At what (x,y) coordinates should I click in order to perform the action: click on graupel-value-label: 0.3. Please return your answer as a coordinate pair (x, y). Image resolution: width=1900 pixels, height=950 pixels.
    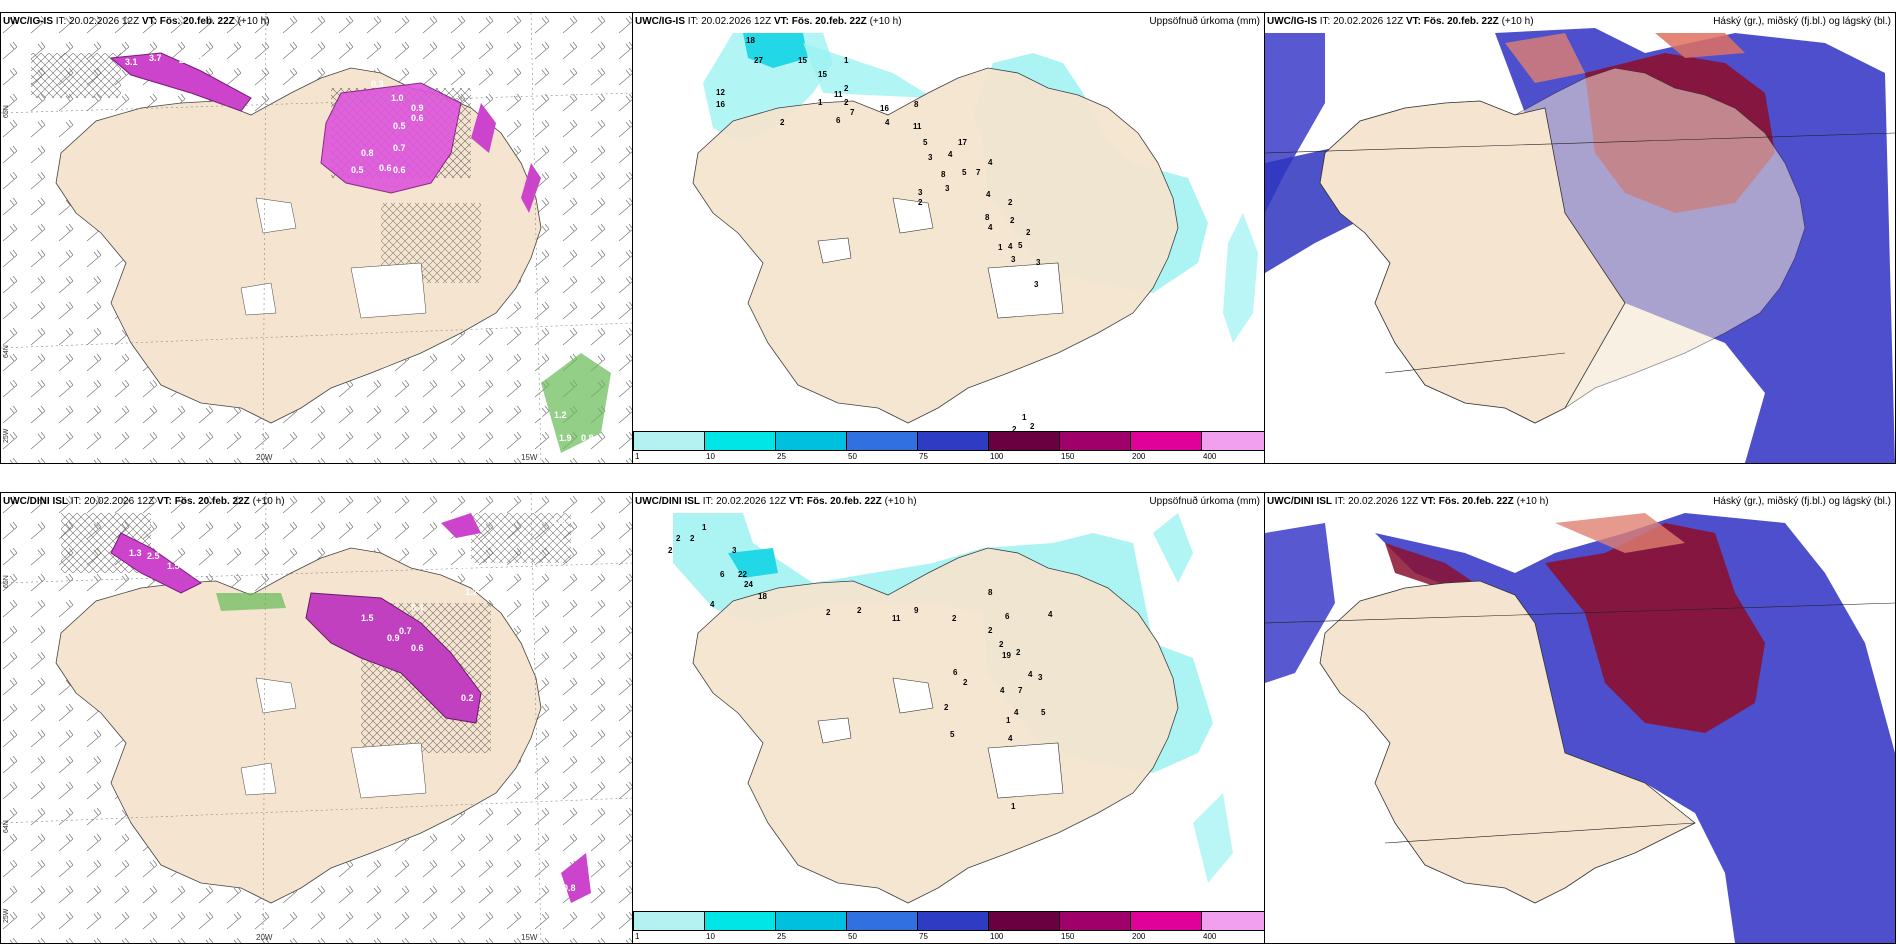
    Looking at the image, I should click on (377, 84).